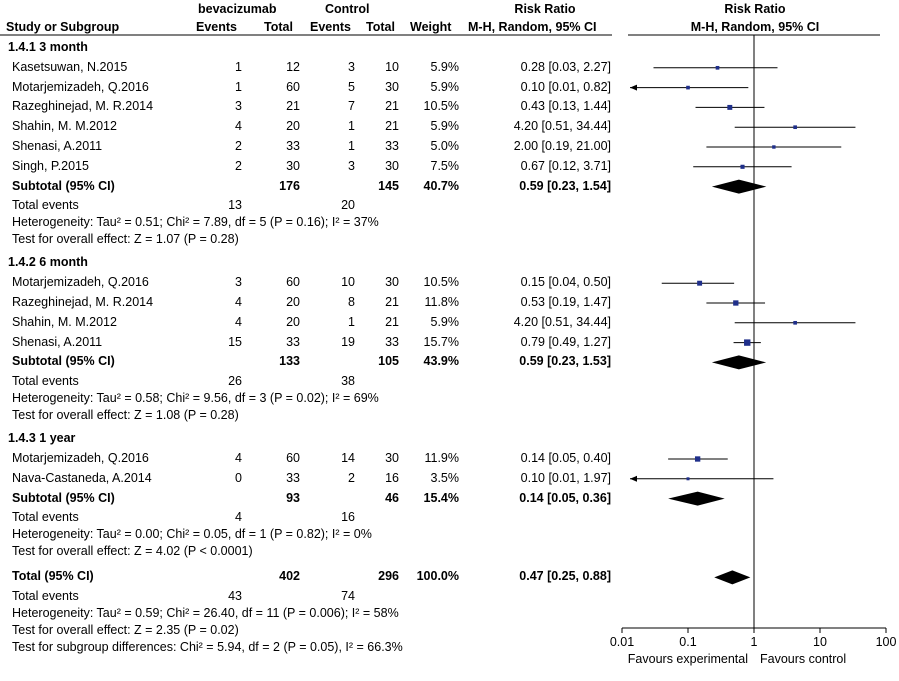  I want to click on study-name: Kasetsuwan, N.2015, so click(70, 66).